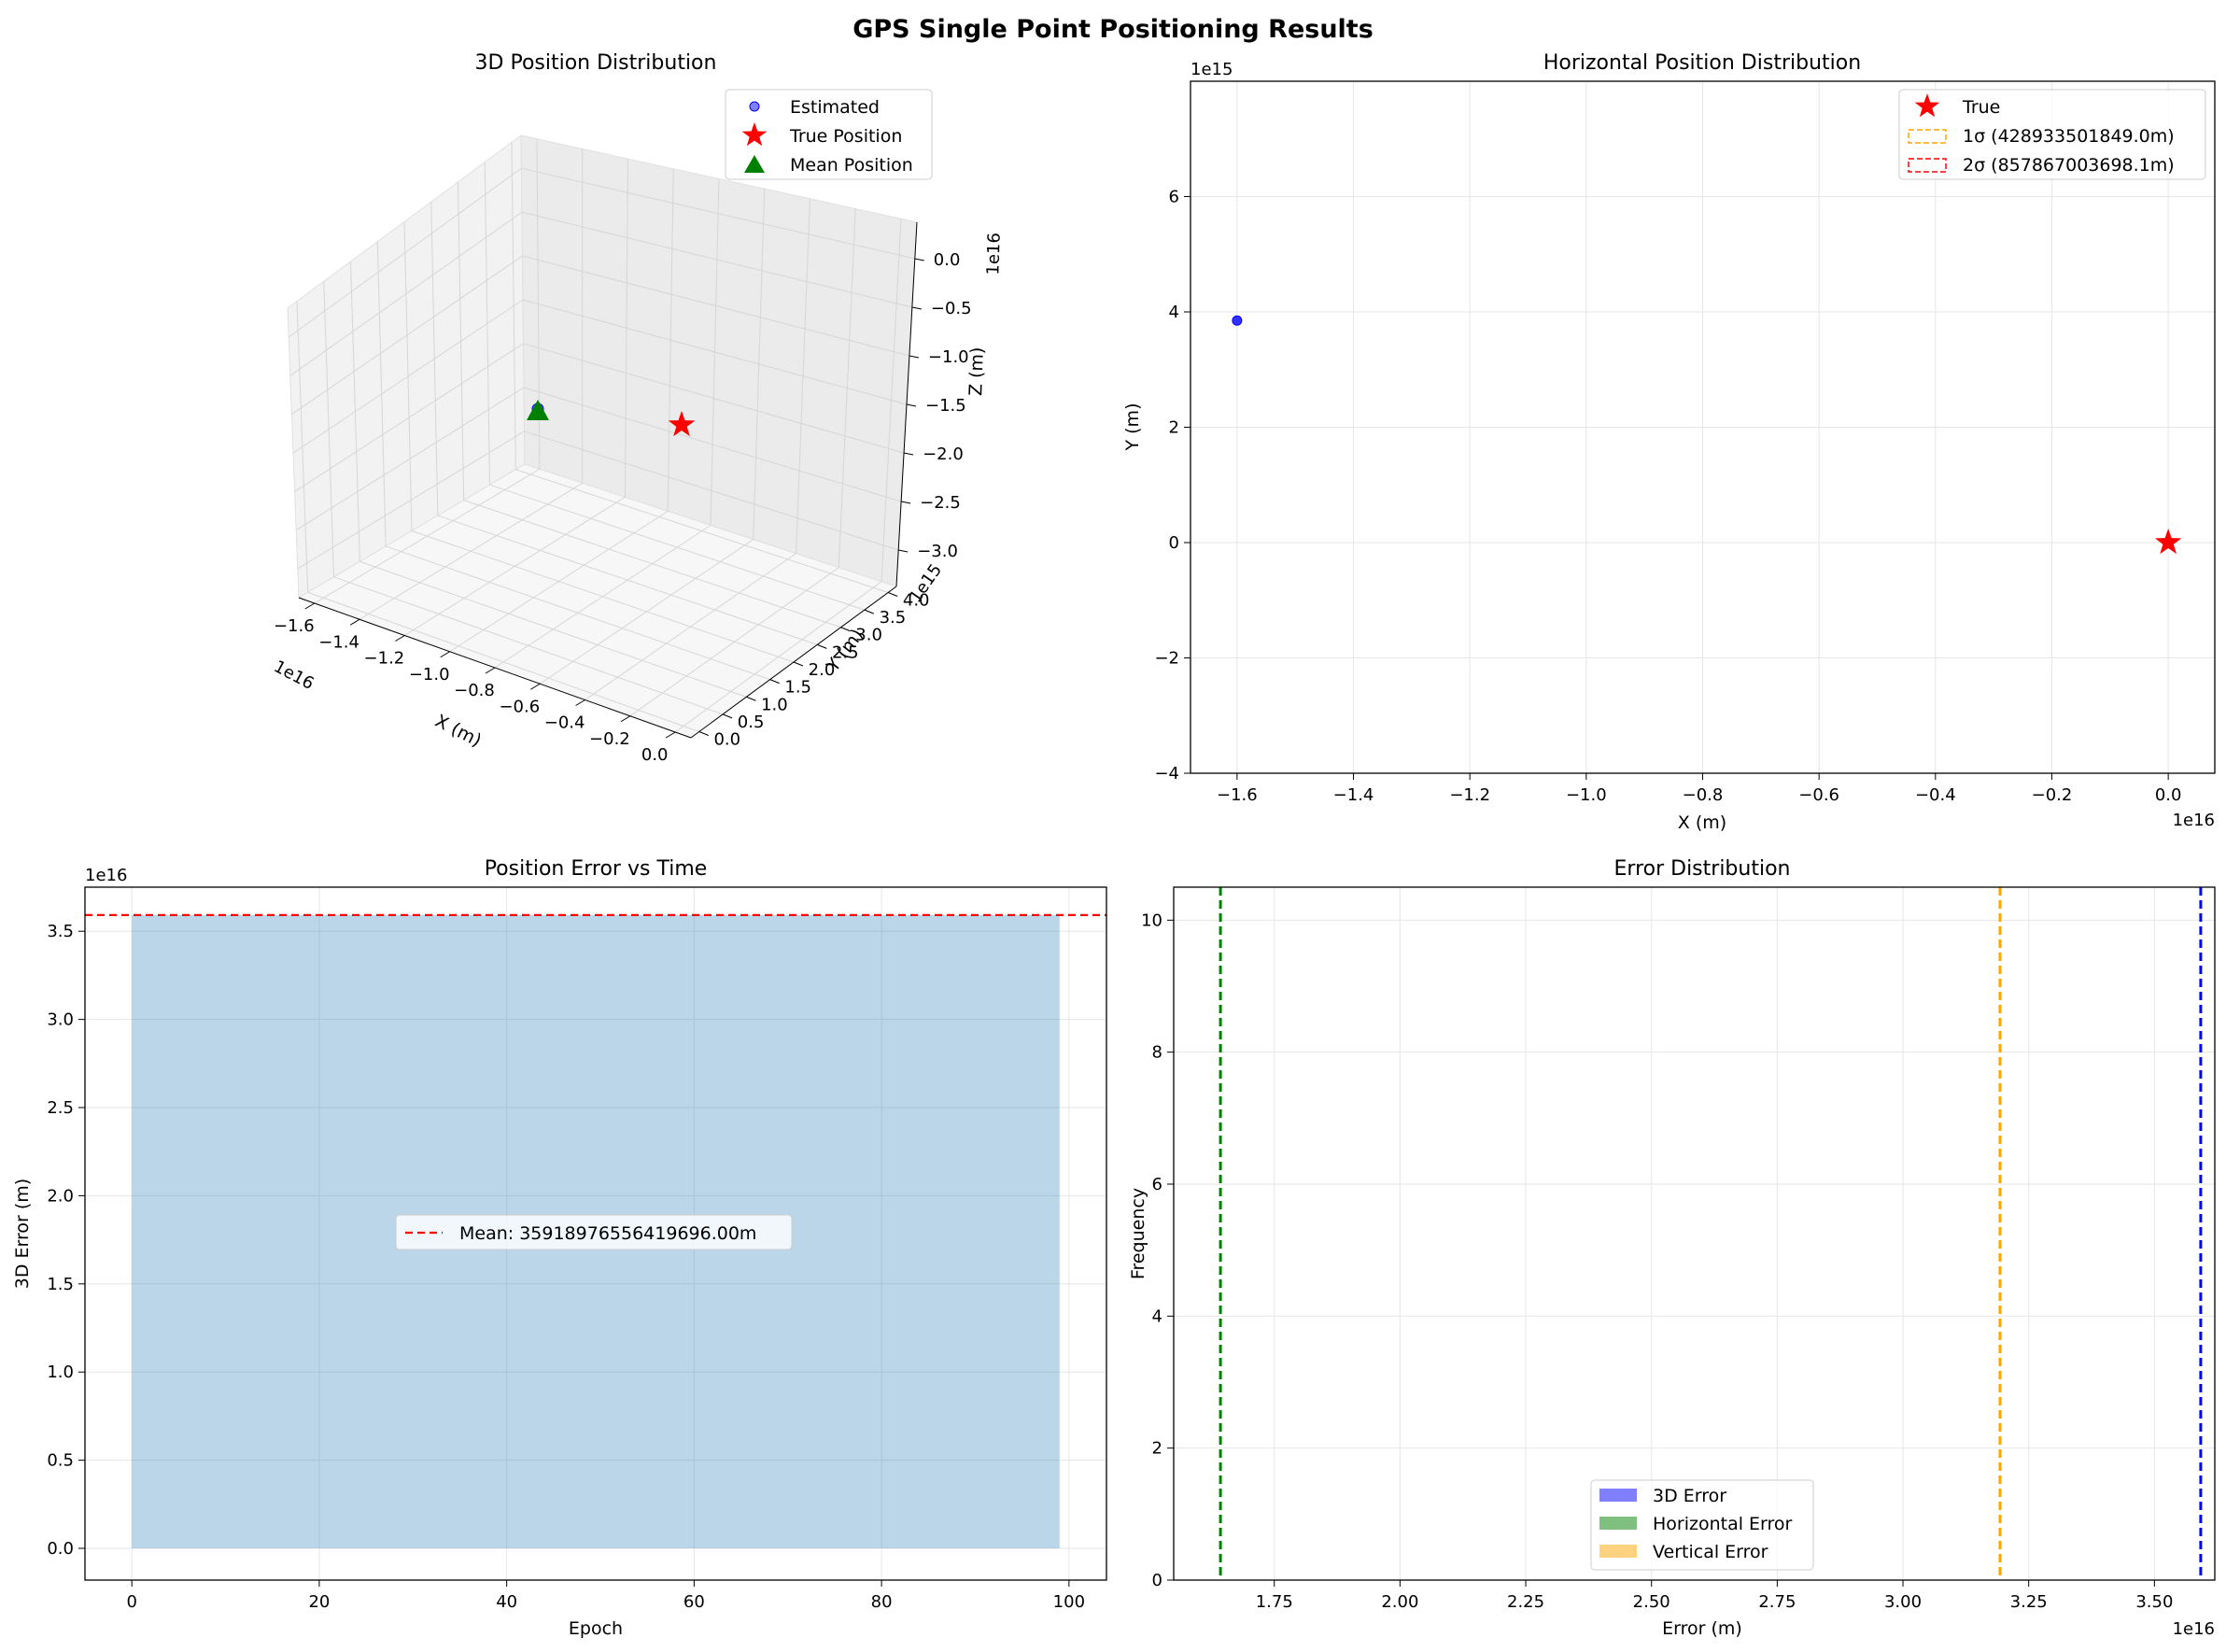 The image size is (2226, 1652). What do you see at coordinates (1174, 543) in the screenshot?
I see `y-tick-label-horizontal: 0` at bounding box center [1174, 543].